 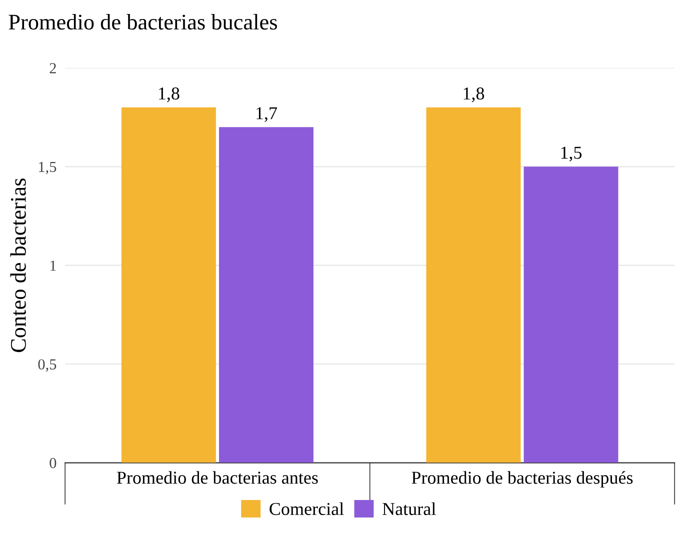 I want to click on y-tick-label: 0,5, so click(x=47, y=365).